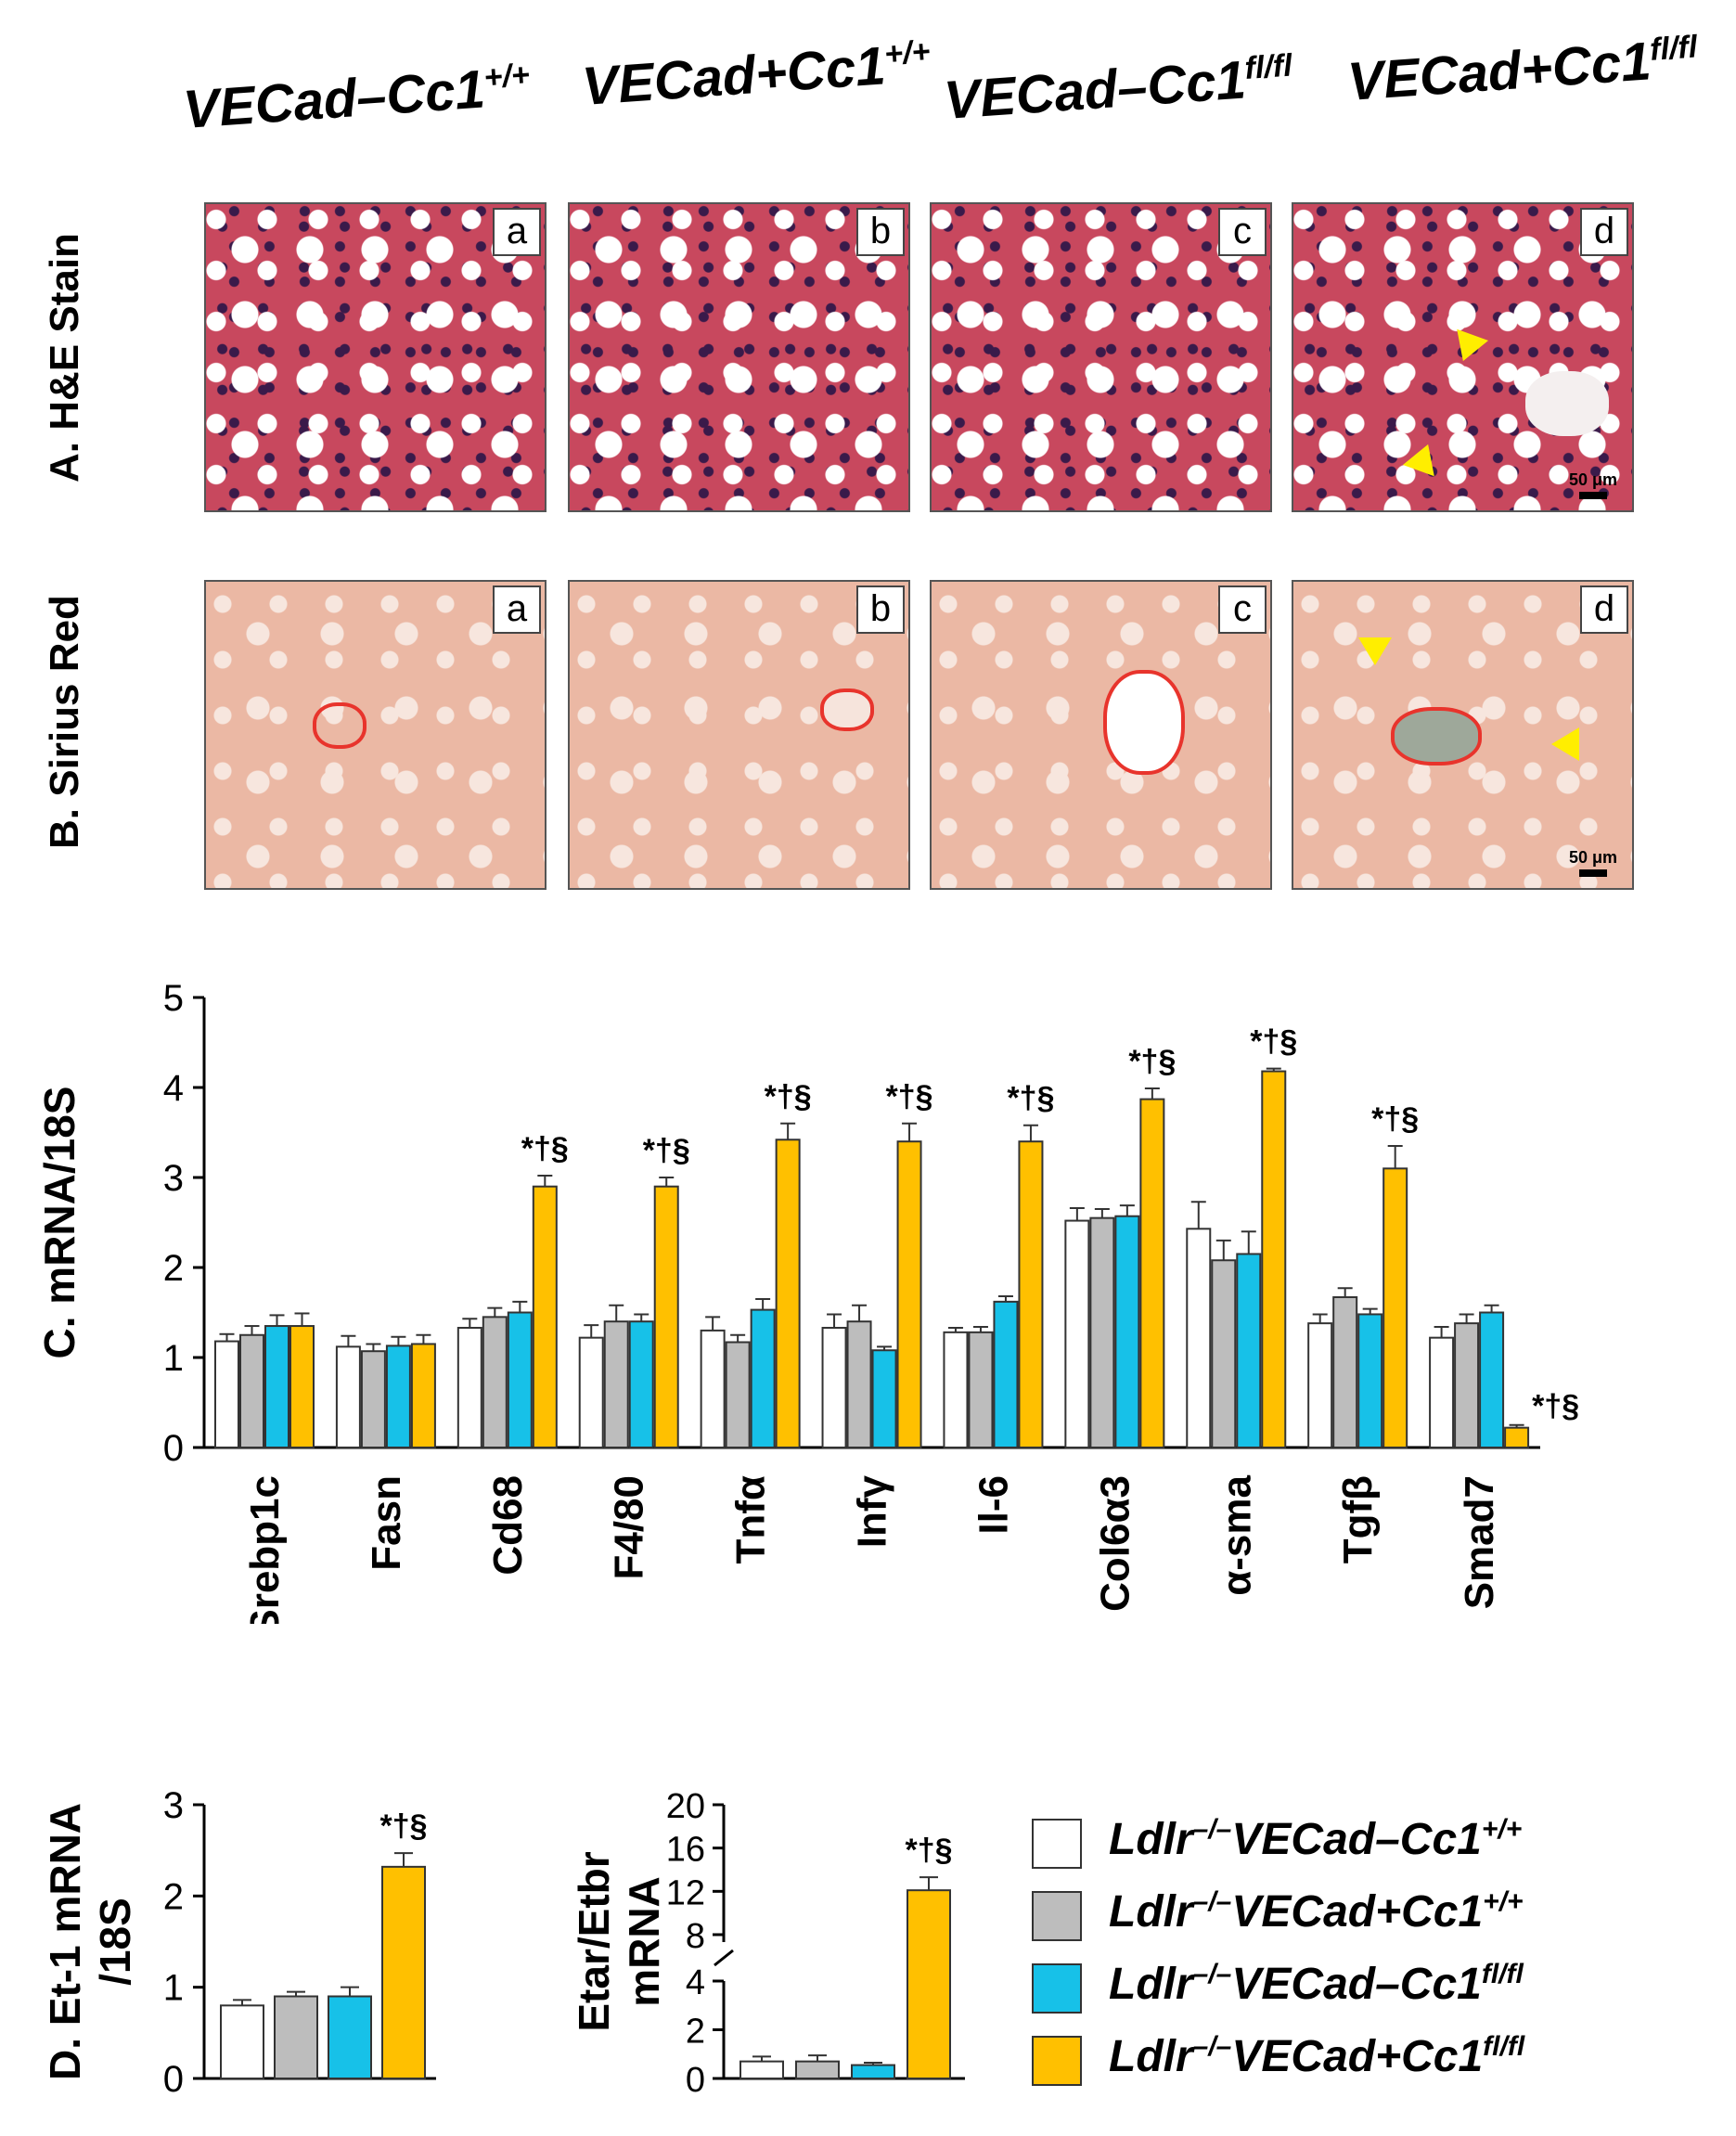 This screenshot has height=2136, width=1736. I want to click on y-axis-label: D. Et-1 mRNA/18S, so click(90, 1941).